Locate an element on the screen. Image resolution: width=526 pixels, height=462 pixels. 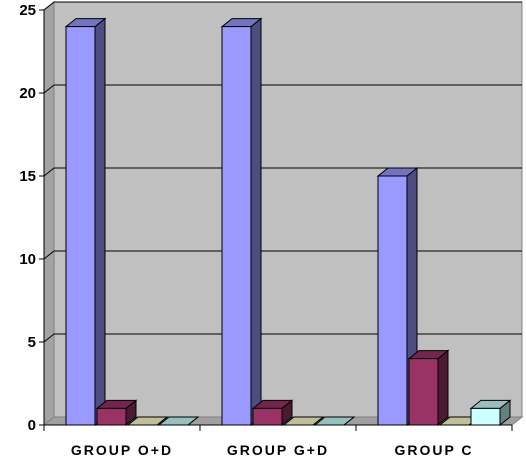
side-wall is located at coordinates (49, 213).